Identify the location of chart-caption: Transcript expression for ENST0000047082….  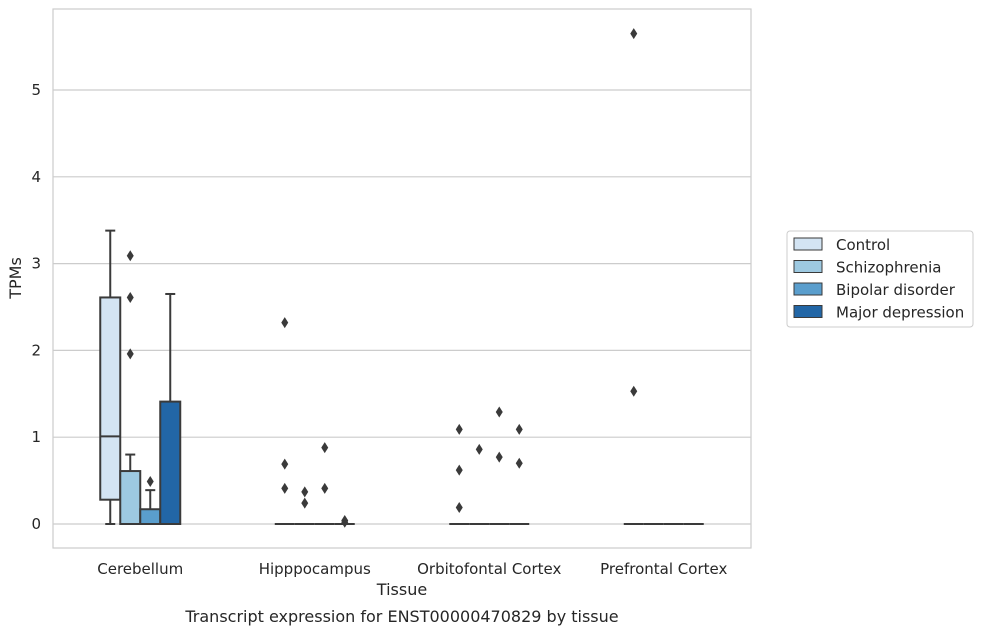
(401, 616).